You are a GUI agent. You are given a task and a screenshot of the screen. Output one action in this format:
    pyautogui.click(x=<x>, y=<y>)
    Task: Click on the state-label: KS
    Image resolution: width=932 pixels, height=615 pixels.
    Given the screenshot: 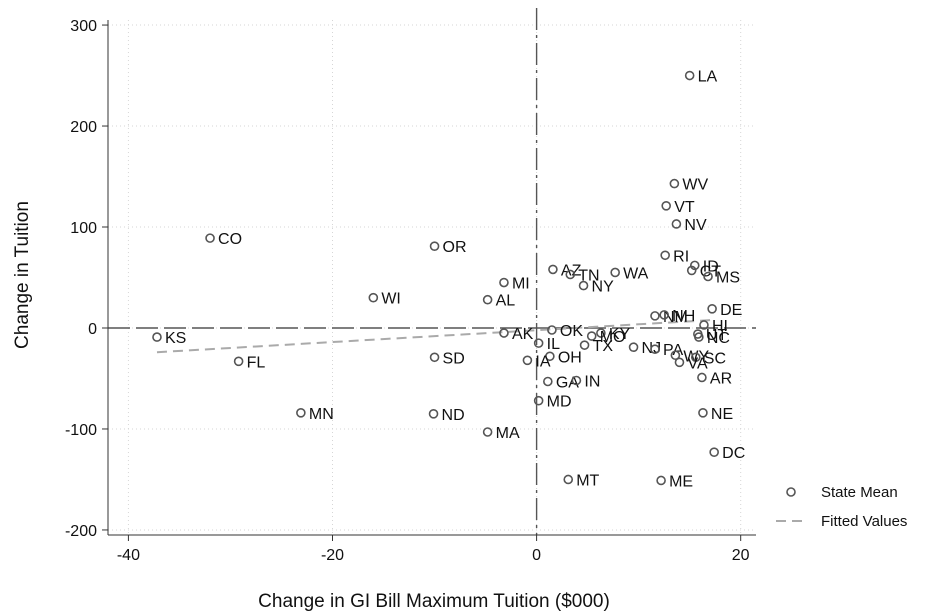 What is the action you would take?
    pyautogui.click(x=175, y=338)
    